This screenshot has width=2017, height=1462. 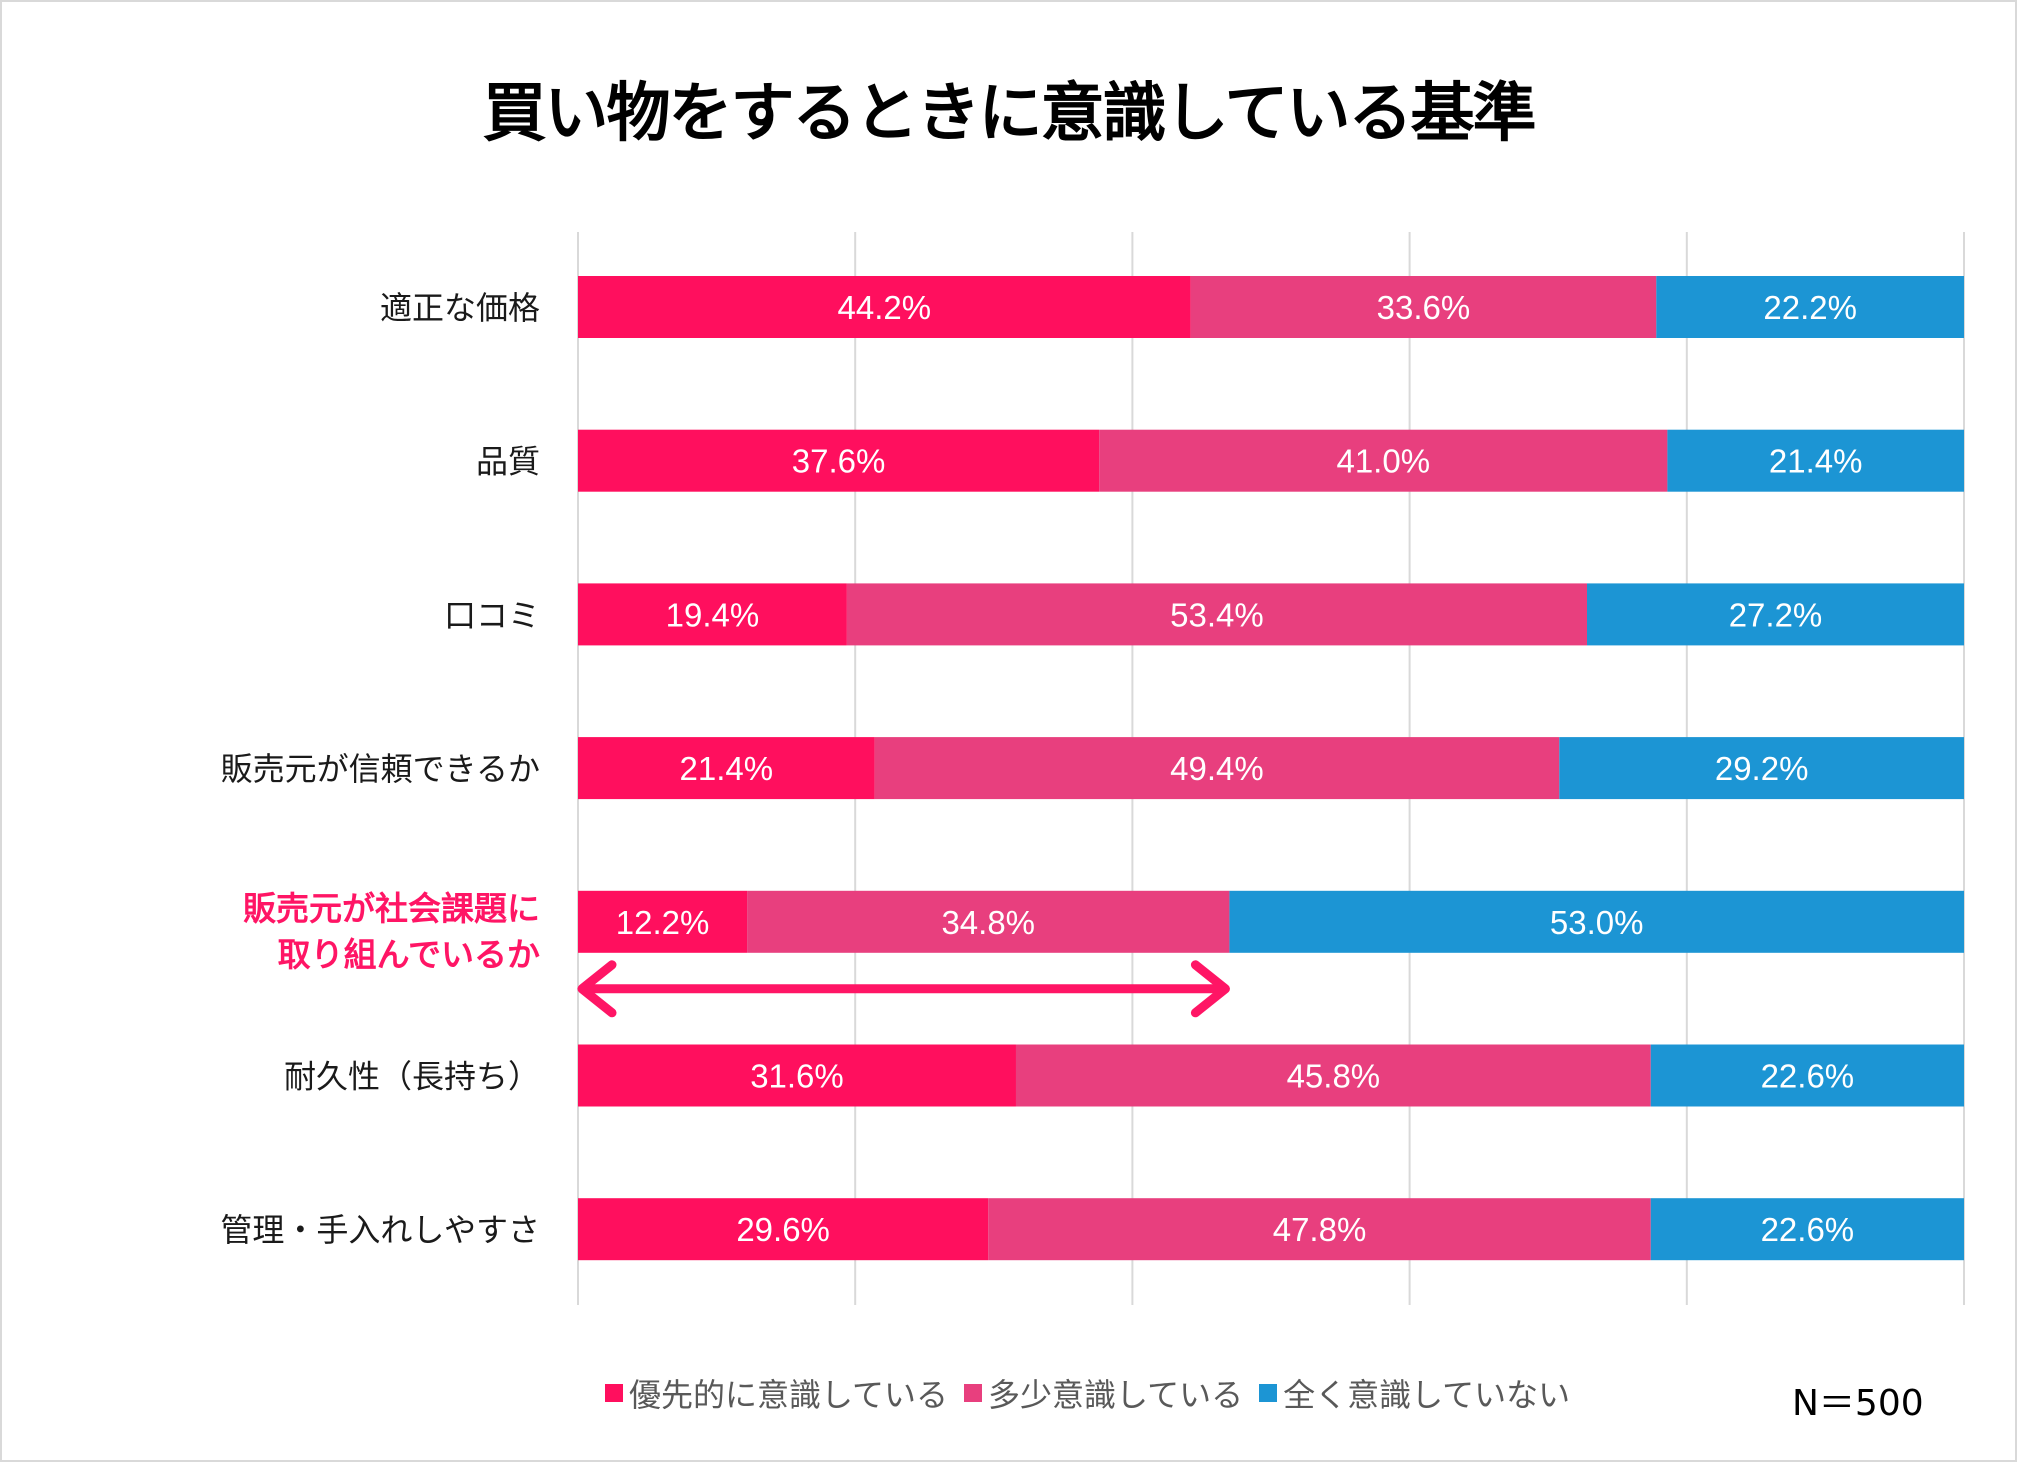 I want to click on annotations, so click(x=903, y=989).